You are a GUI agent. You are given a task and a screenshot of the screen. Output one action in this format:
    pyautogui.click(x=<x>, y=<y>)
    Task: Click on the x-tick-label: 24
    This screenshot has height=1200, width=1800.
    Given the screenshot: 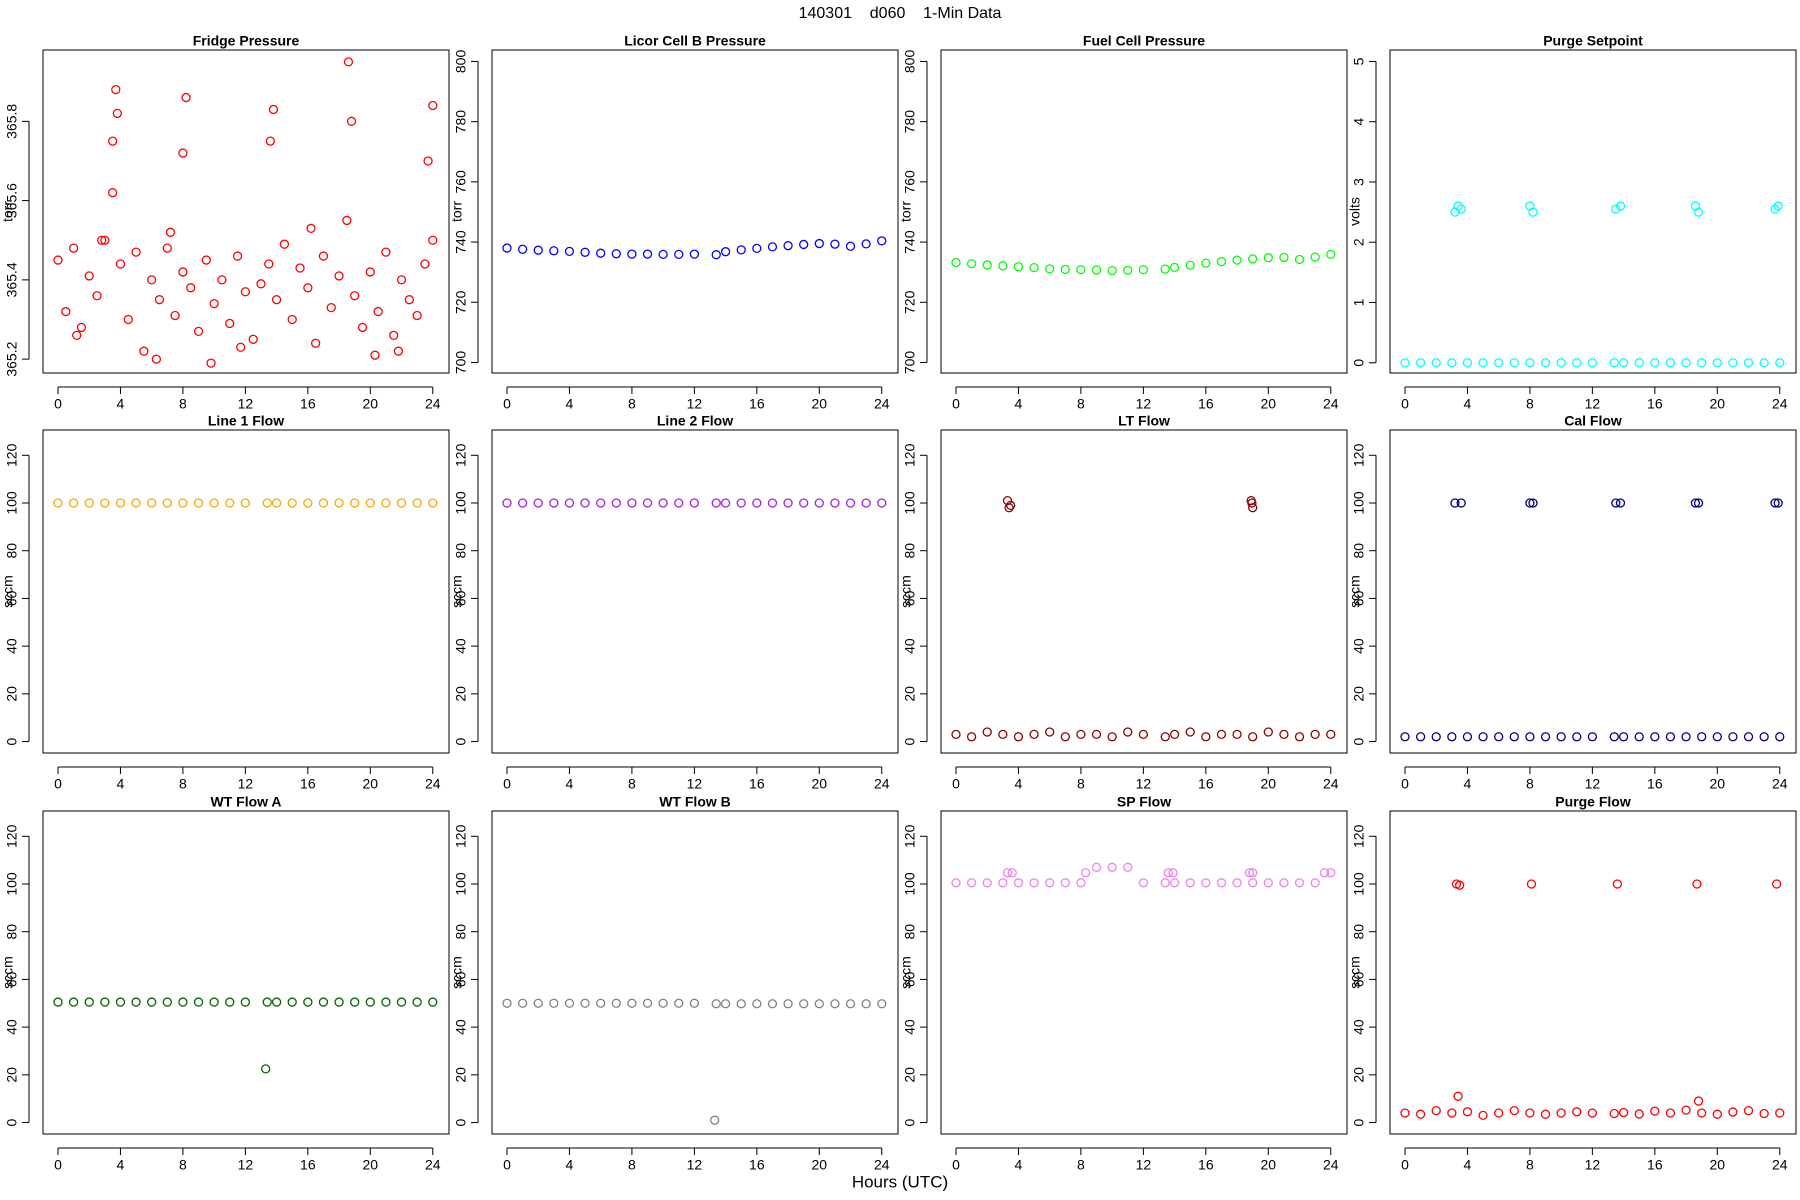 What is the action you would take?
    pyautogui.click(x=882, y=404)
    